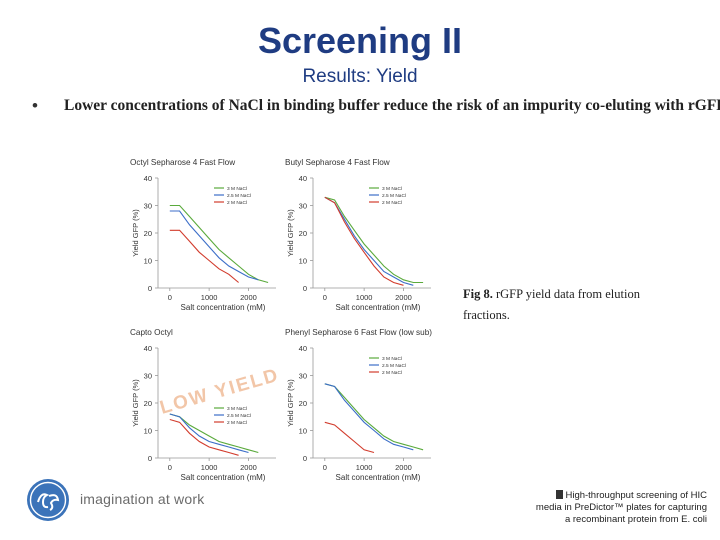  I want to click on footer-tagline: imagination at work, so click(142, 499).